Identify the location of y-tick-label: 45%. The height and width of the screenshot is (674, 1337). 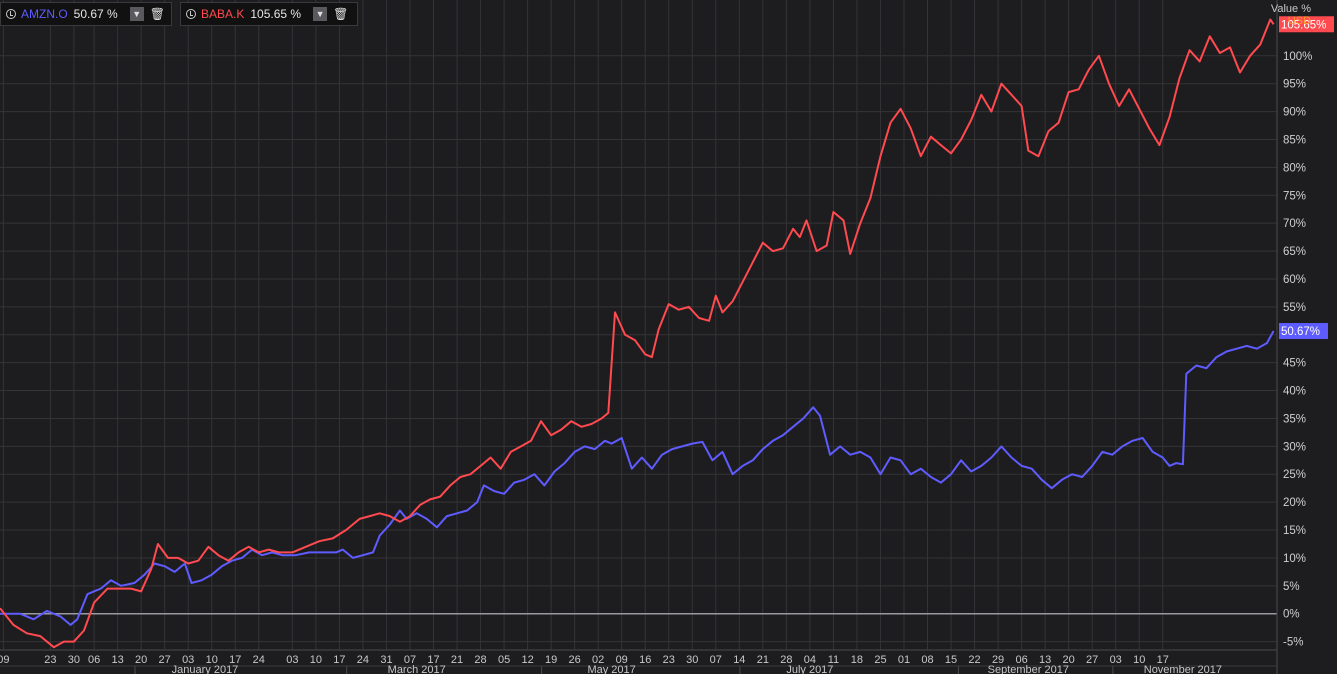
(1294, 364).